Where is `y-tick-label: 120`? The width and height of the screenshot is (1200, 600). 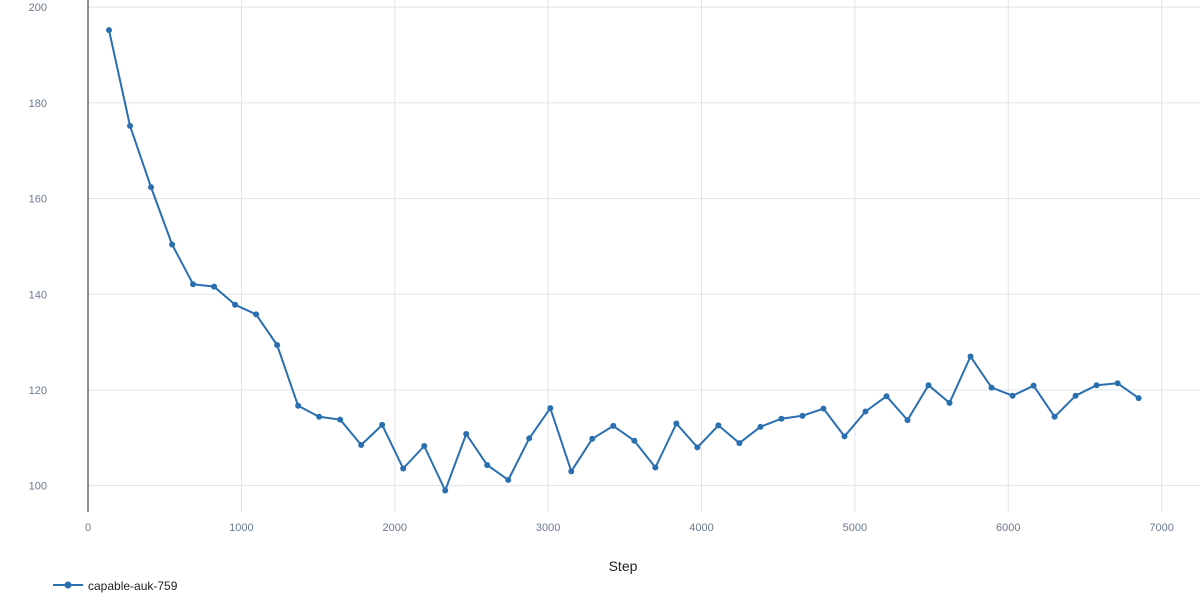 y-tick-label: 120 is located at coordinates (38, 391).